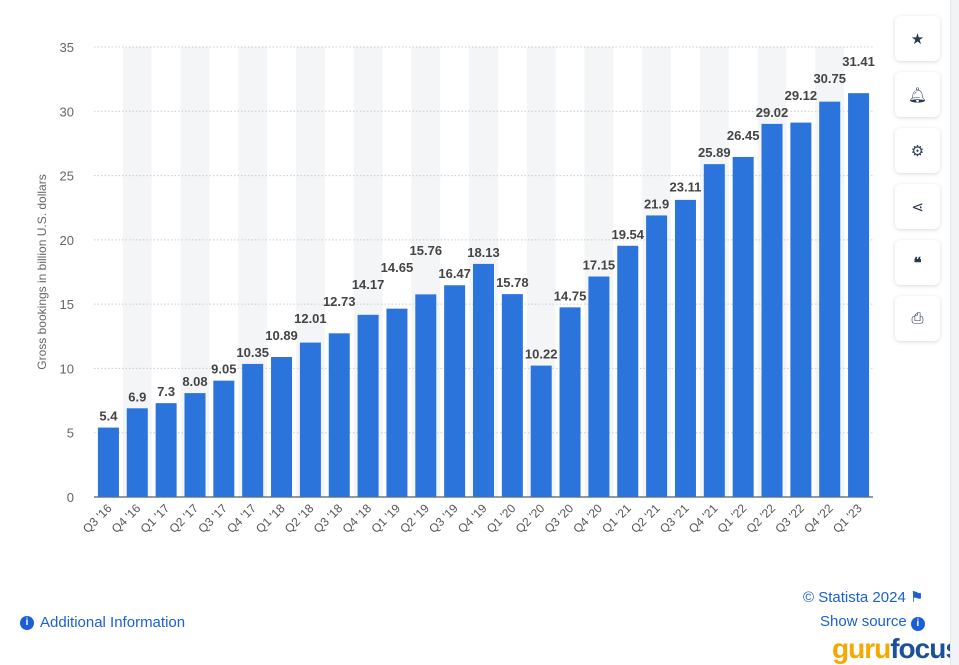 The image size is (959, 665). What do you see at coordinates (761, 518) in the screenshot?
I see `x-tick-label: Q2 '22` at bounding box center [761, 518].